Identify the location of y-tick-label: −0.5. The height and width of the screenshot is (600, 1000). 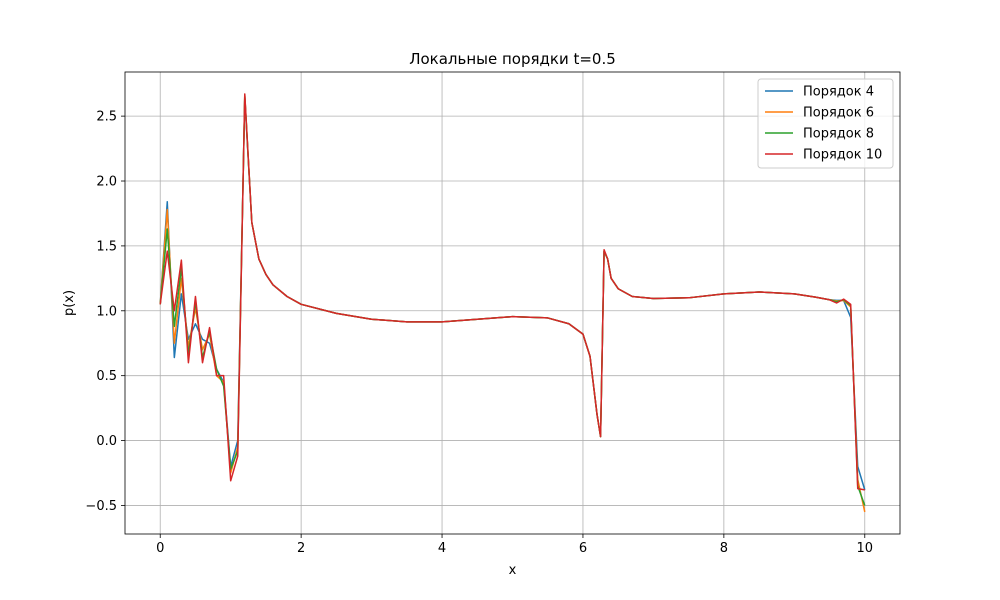
(101, 506).